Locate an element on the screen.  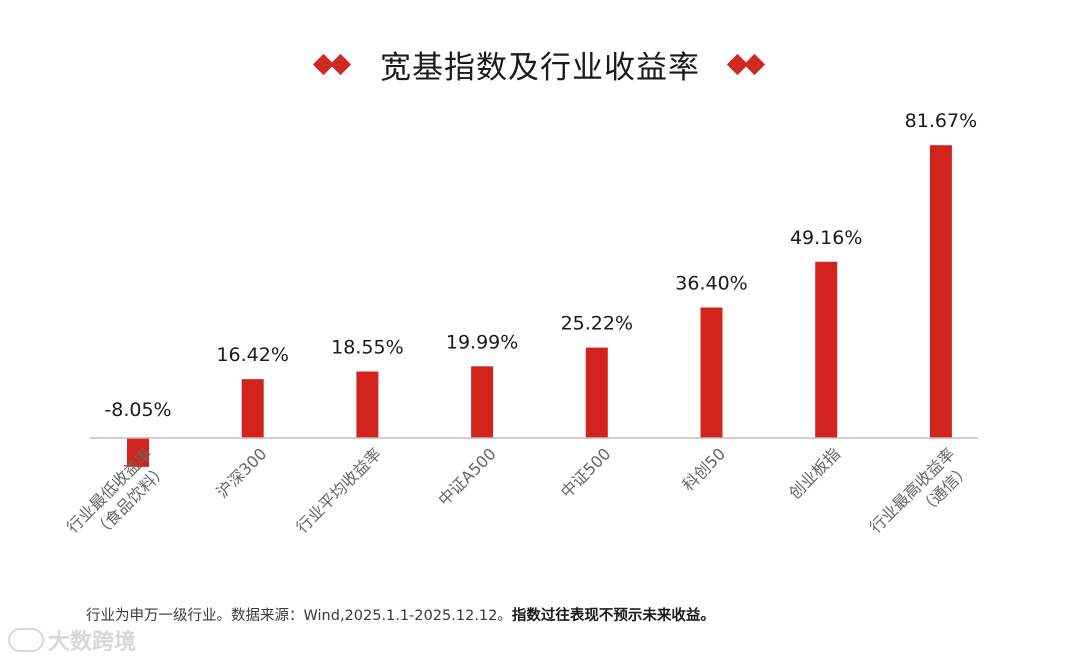
data-label-7: 81.67% is located at coordinates (941, 121).